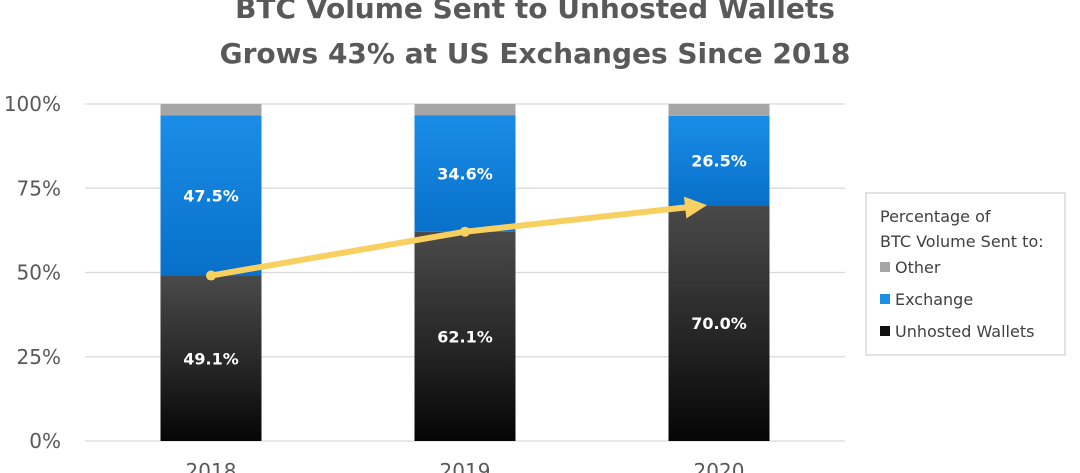 This screenshot has width=1080, height=473. Describe the element at coordinates (935, 216) in the screenshot. I see `legend-title-line-1: Percentage of` at that location.